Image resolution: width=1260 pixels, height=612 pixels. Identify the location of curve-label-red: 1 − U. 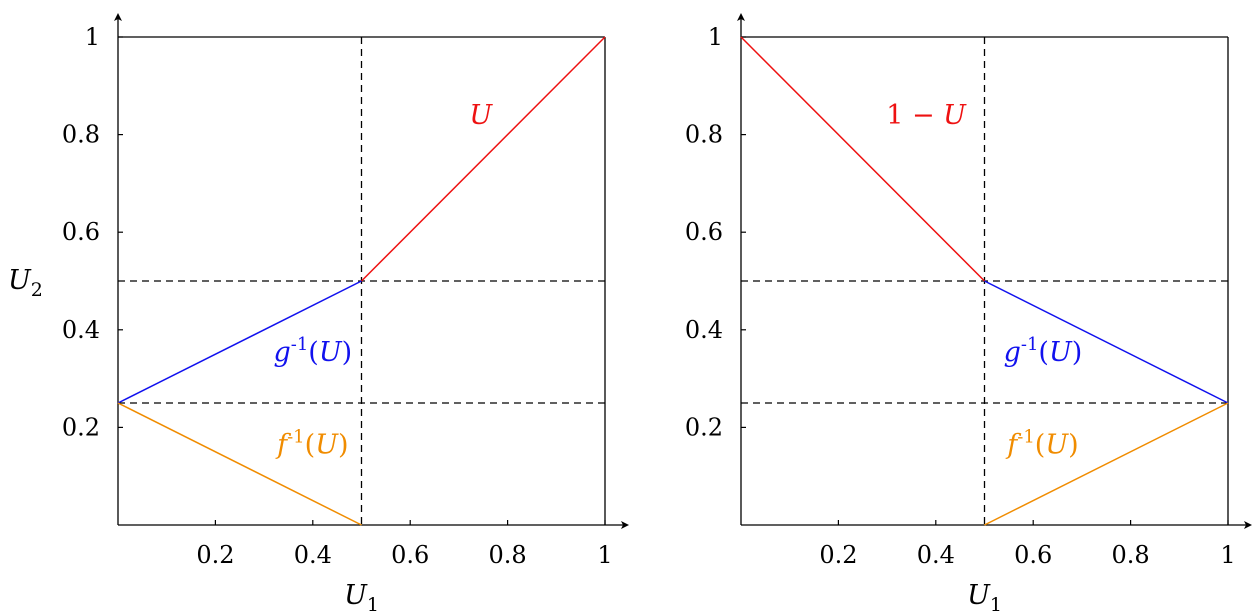
(926, 115).